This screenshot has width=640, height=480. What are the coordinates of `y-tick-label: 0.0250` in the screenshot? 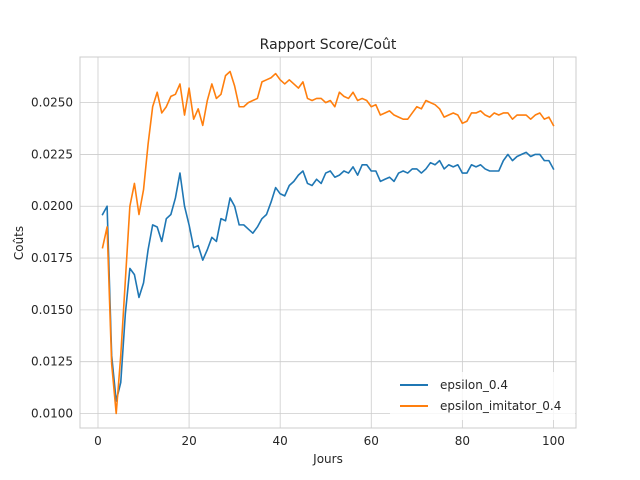 It's located at (52, 103).